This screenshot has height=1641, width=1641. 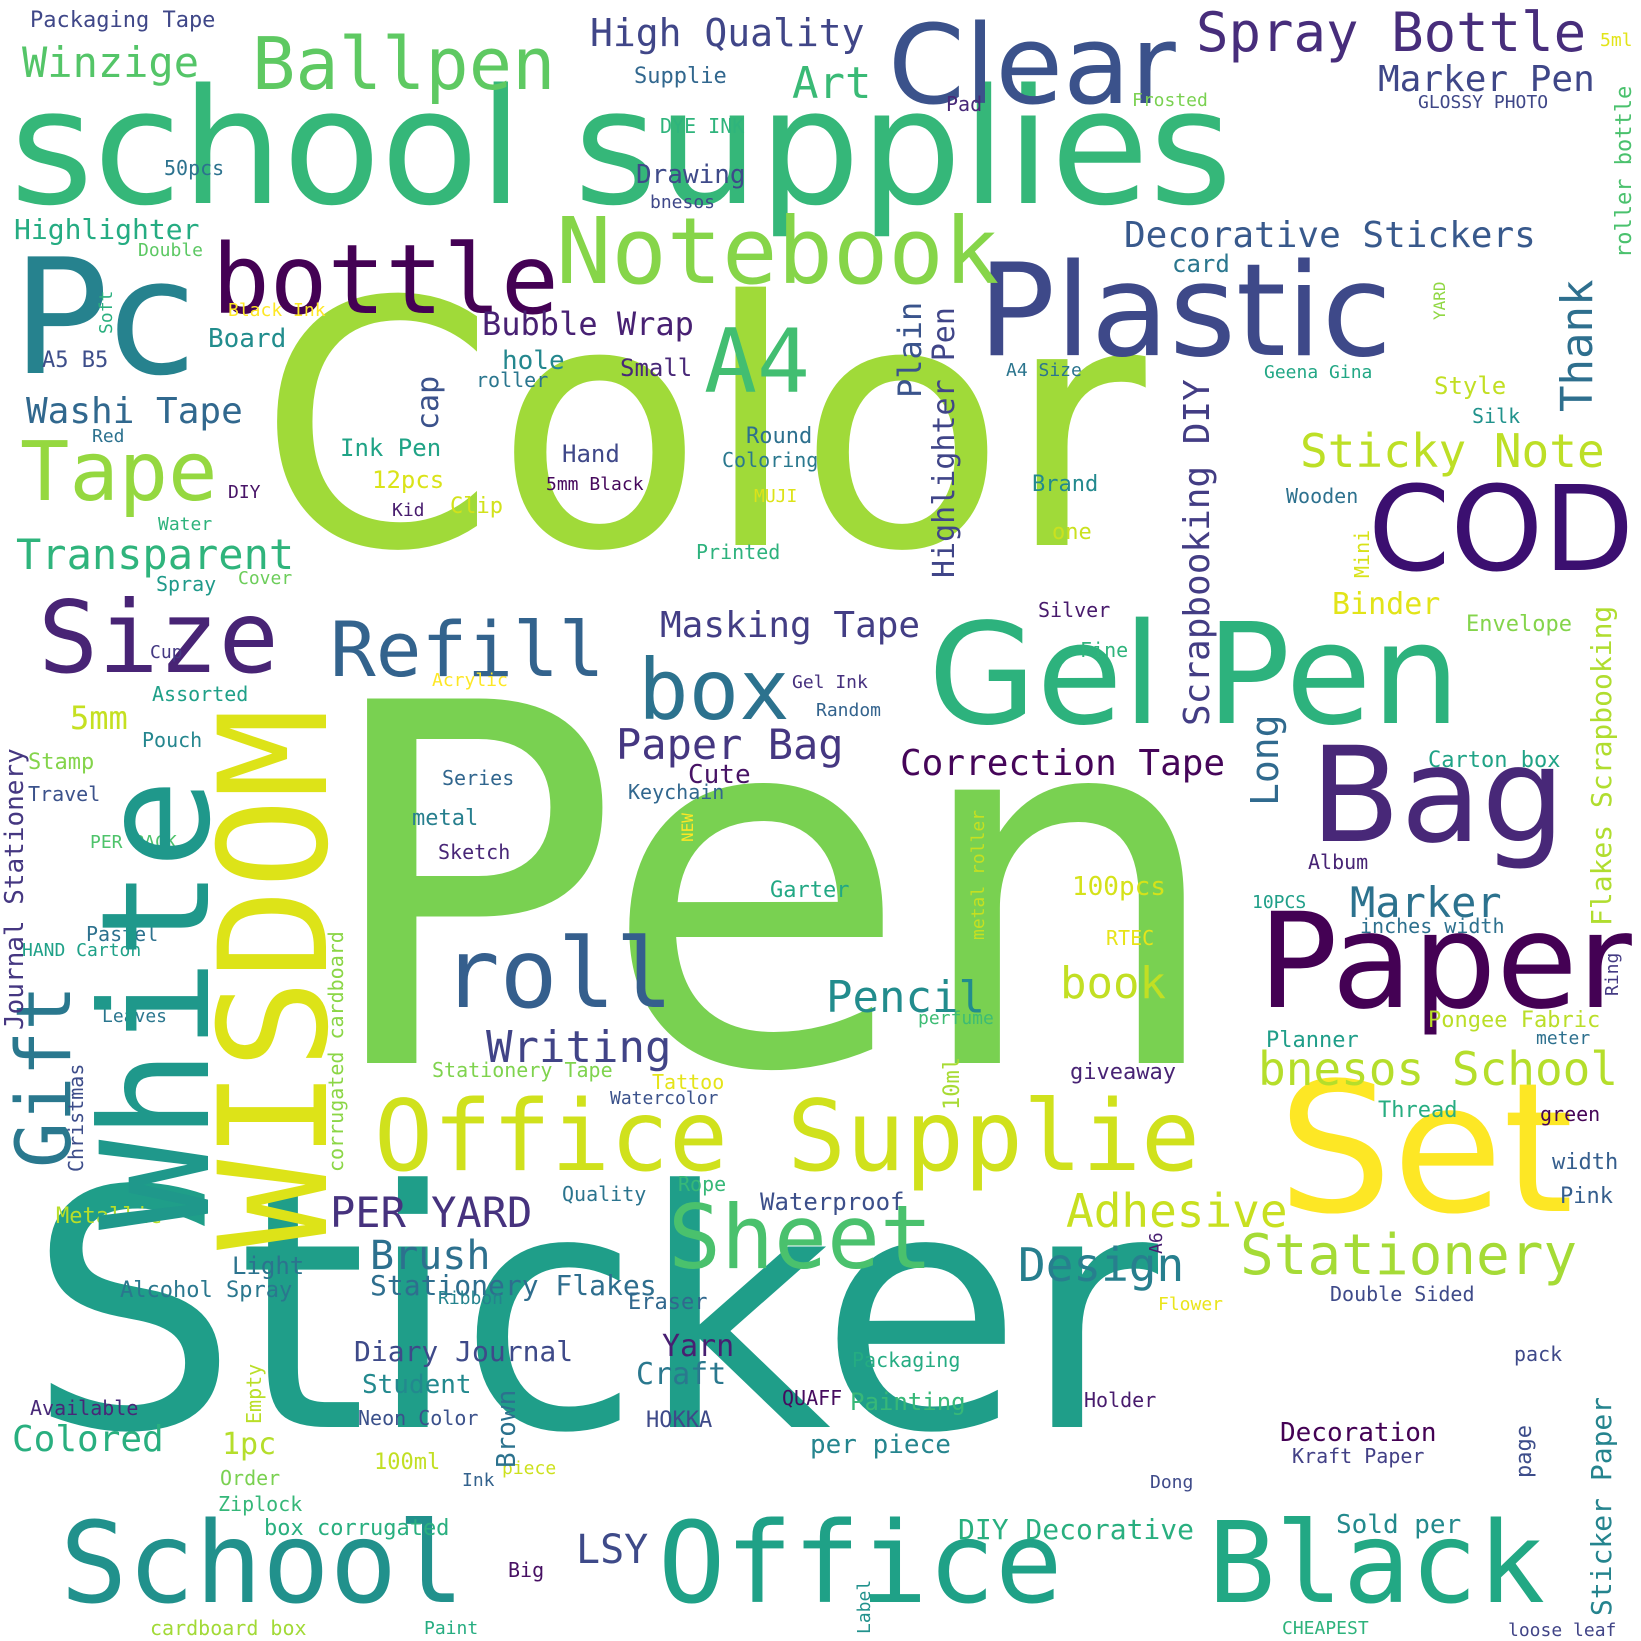 What do you see at coordinates (1585, 1162) in the screenshot?
I see `word-width: width` at bounding box center [1585, 1162].